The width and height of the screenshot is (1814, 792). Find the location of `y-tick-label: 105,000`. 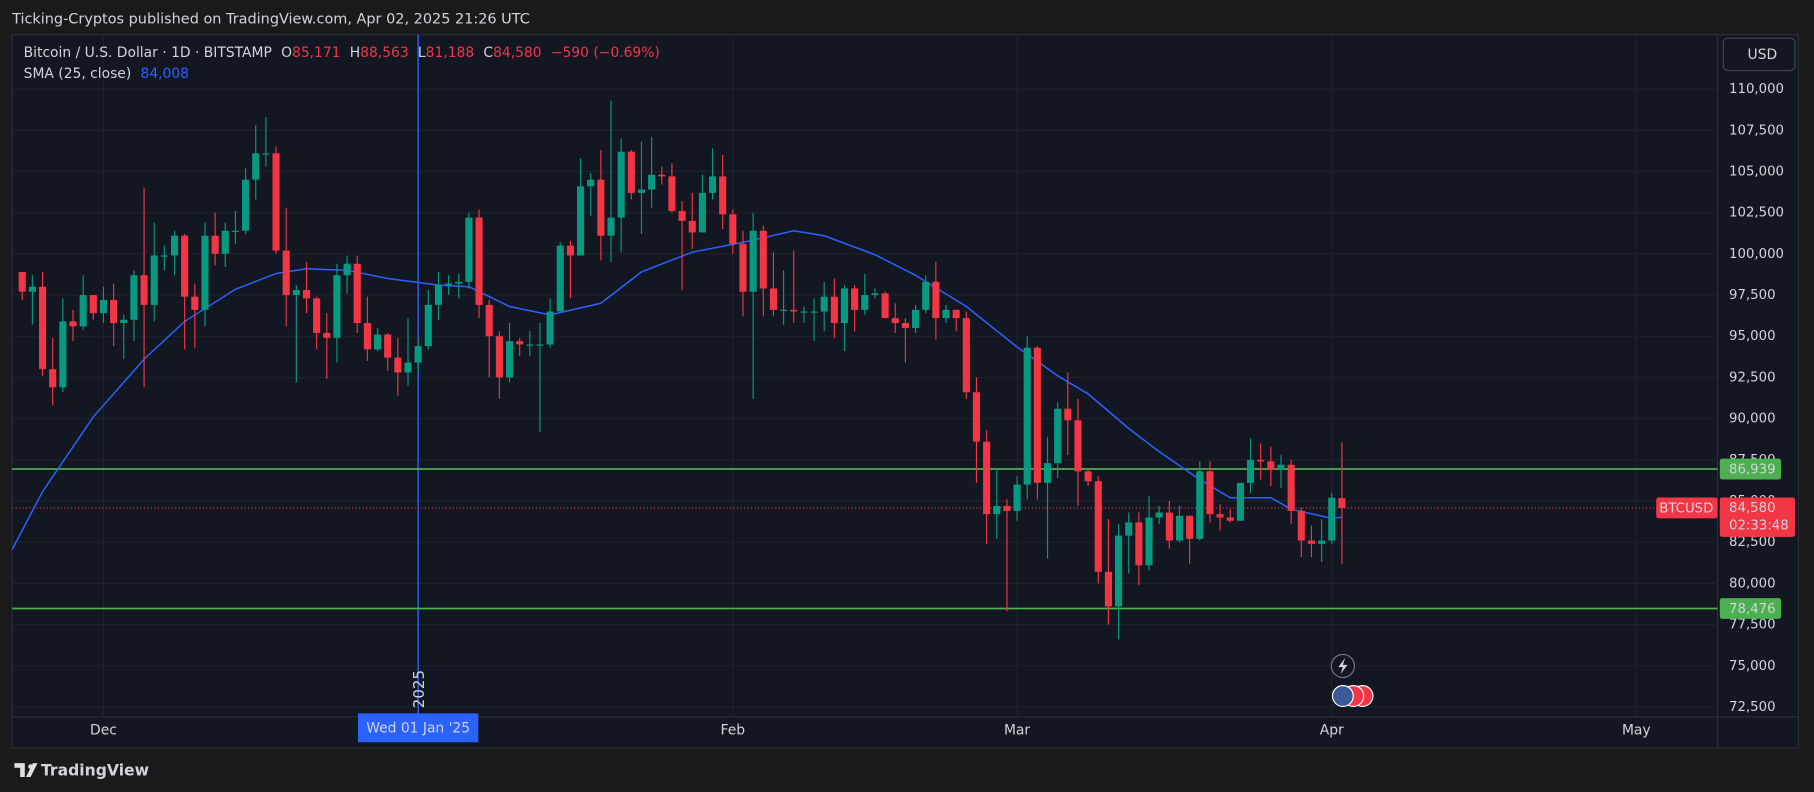

y-tick-label: 105,000 is located at coordinates (1756, 171).